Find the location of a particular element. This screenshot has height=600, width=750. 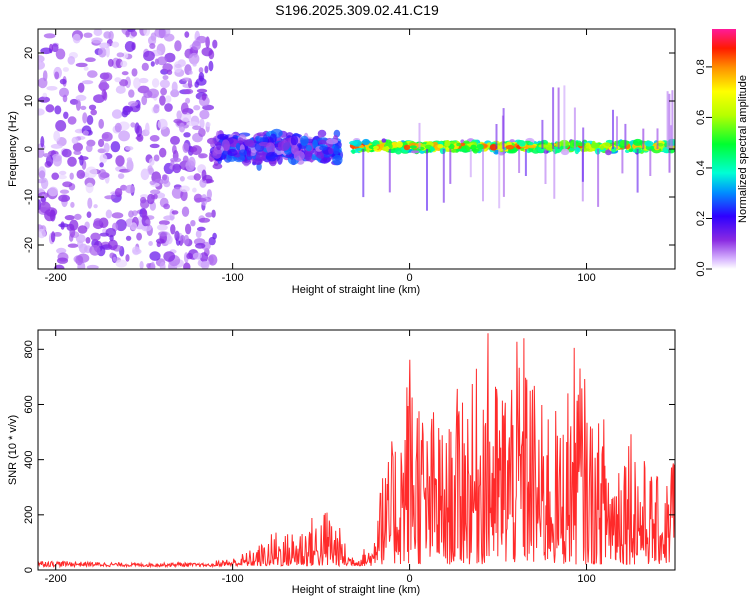

colorbar-tick-label: 0.2 is located at coordinates (701, 218).